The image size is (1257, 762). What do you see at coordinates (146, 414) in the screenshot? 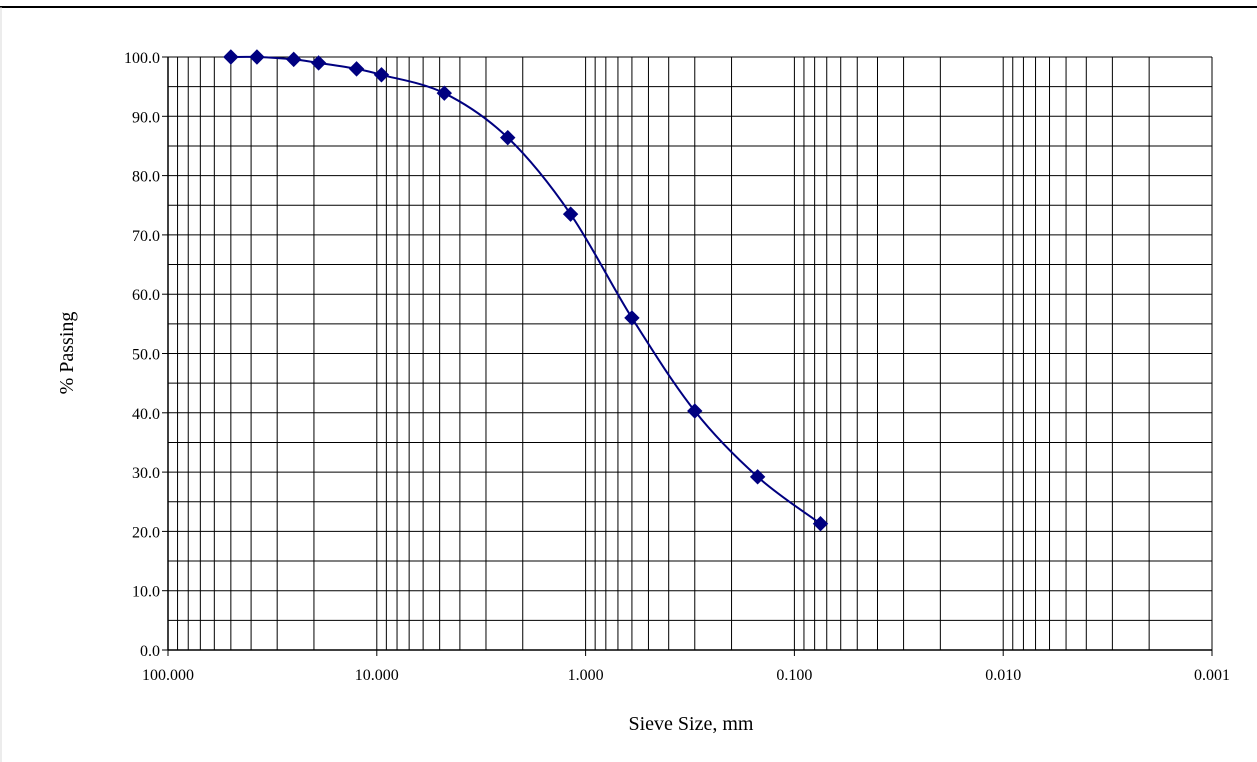
I see `y-tick-label: 40.0` at bounding box center [146, 414].